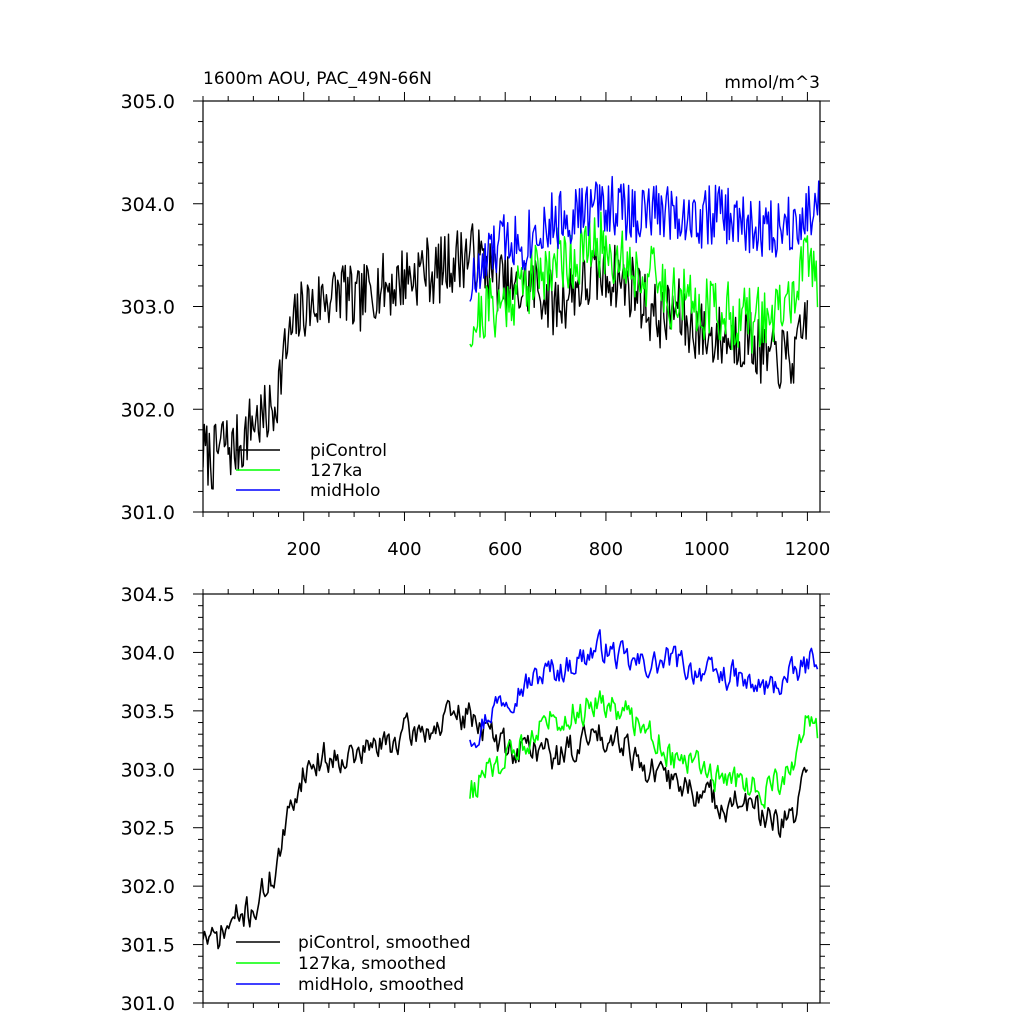 The height and width of the screenshot is (1024, 1024). What do you see at coordinates (606, 549) in the screenshot?
I see `x-tick-label: 800` at bounding box center [606, 549].